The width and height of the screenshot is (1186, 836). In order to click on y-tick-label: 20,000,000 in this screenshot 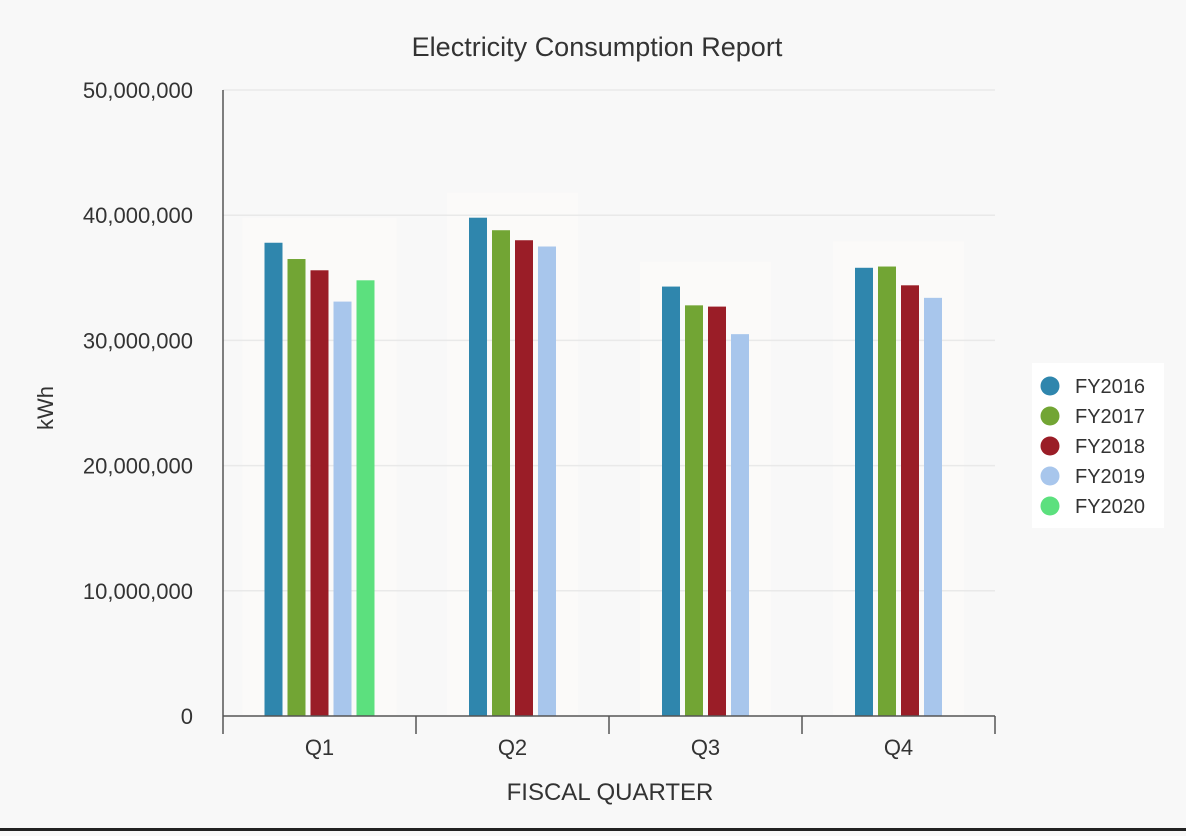, I will do `click(138, 466)`.